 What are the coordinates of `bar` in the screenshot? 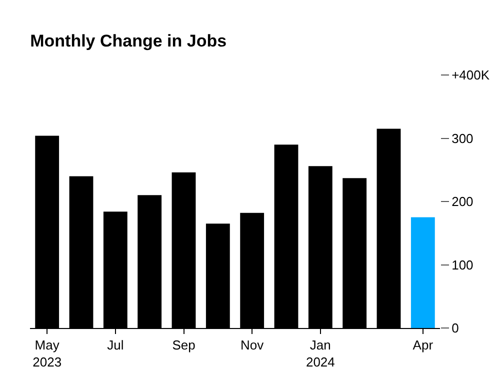 It's located at (422, 272).